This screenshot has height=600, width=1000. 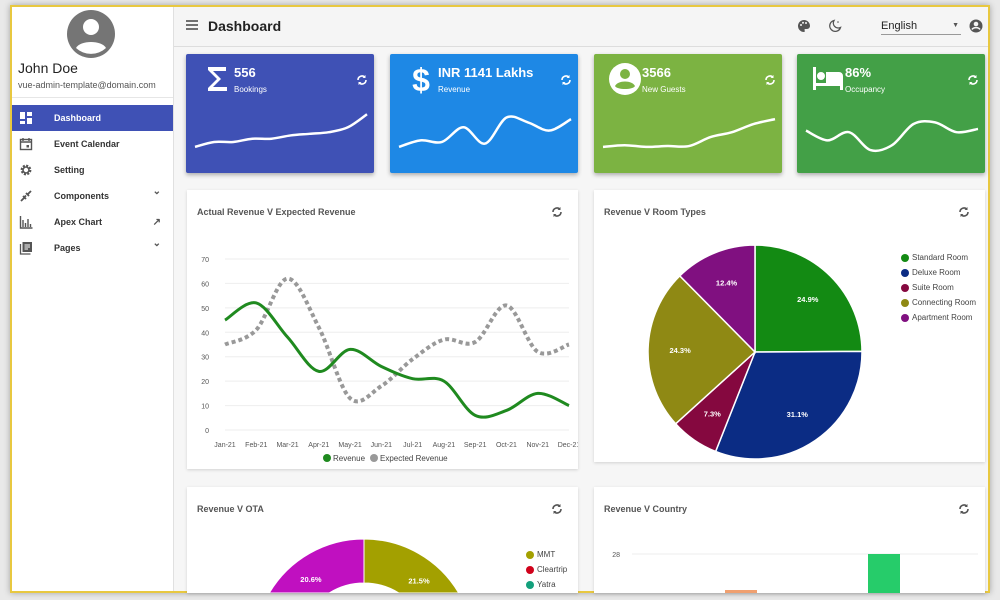 I want to click on pie-slice-deluxe-room, so click(x=788, y=405).